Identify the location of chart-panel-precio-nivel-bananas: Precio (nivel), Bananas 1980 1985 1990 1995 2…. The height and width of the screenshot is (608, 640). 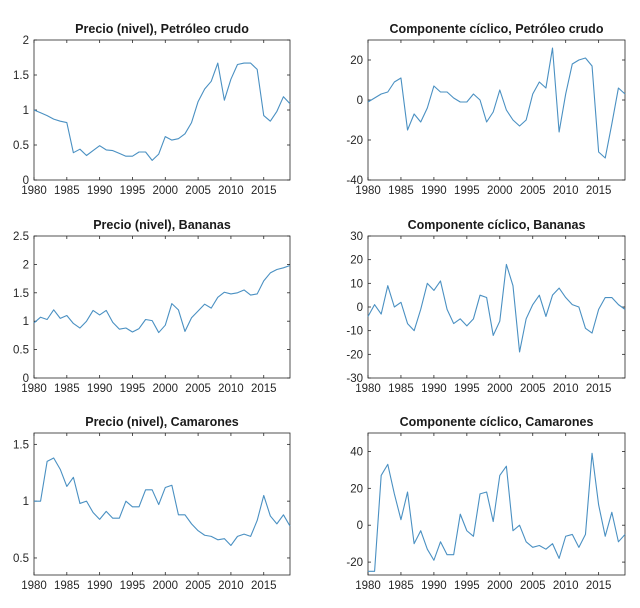
(152, 306).